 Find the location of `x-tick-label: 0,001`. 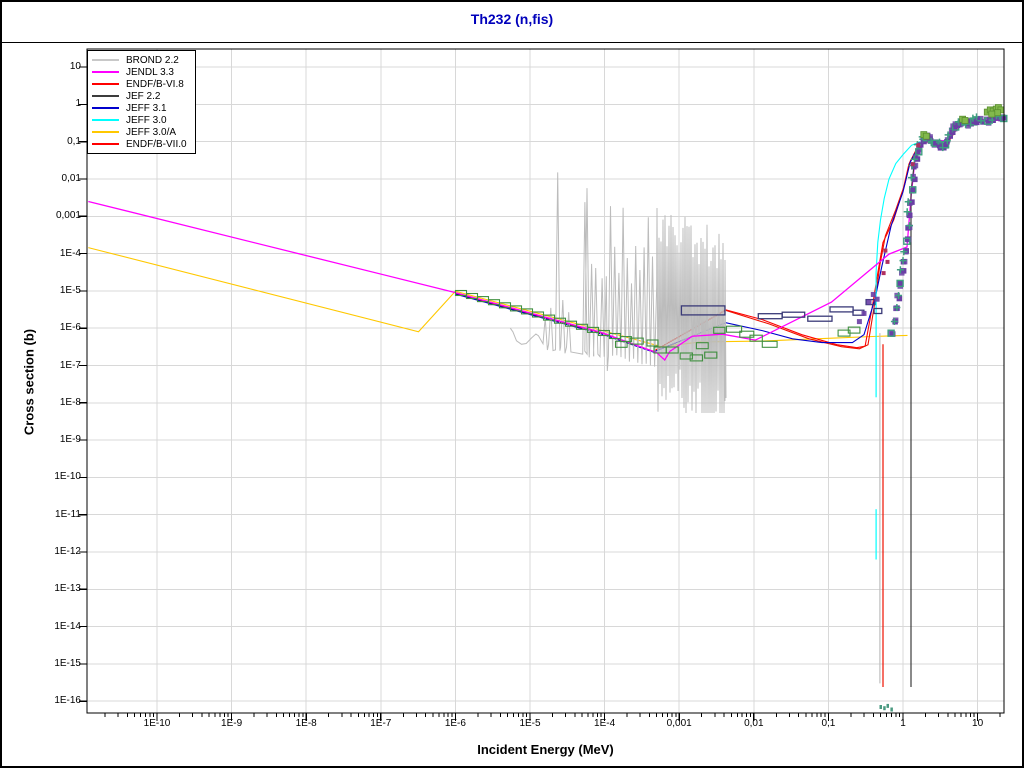

x-tick-label: 0,001 is located at coordinates (679, 723).